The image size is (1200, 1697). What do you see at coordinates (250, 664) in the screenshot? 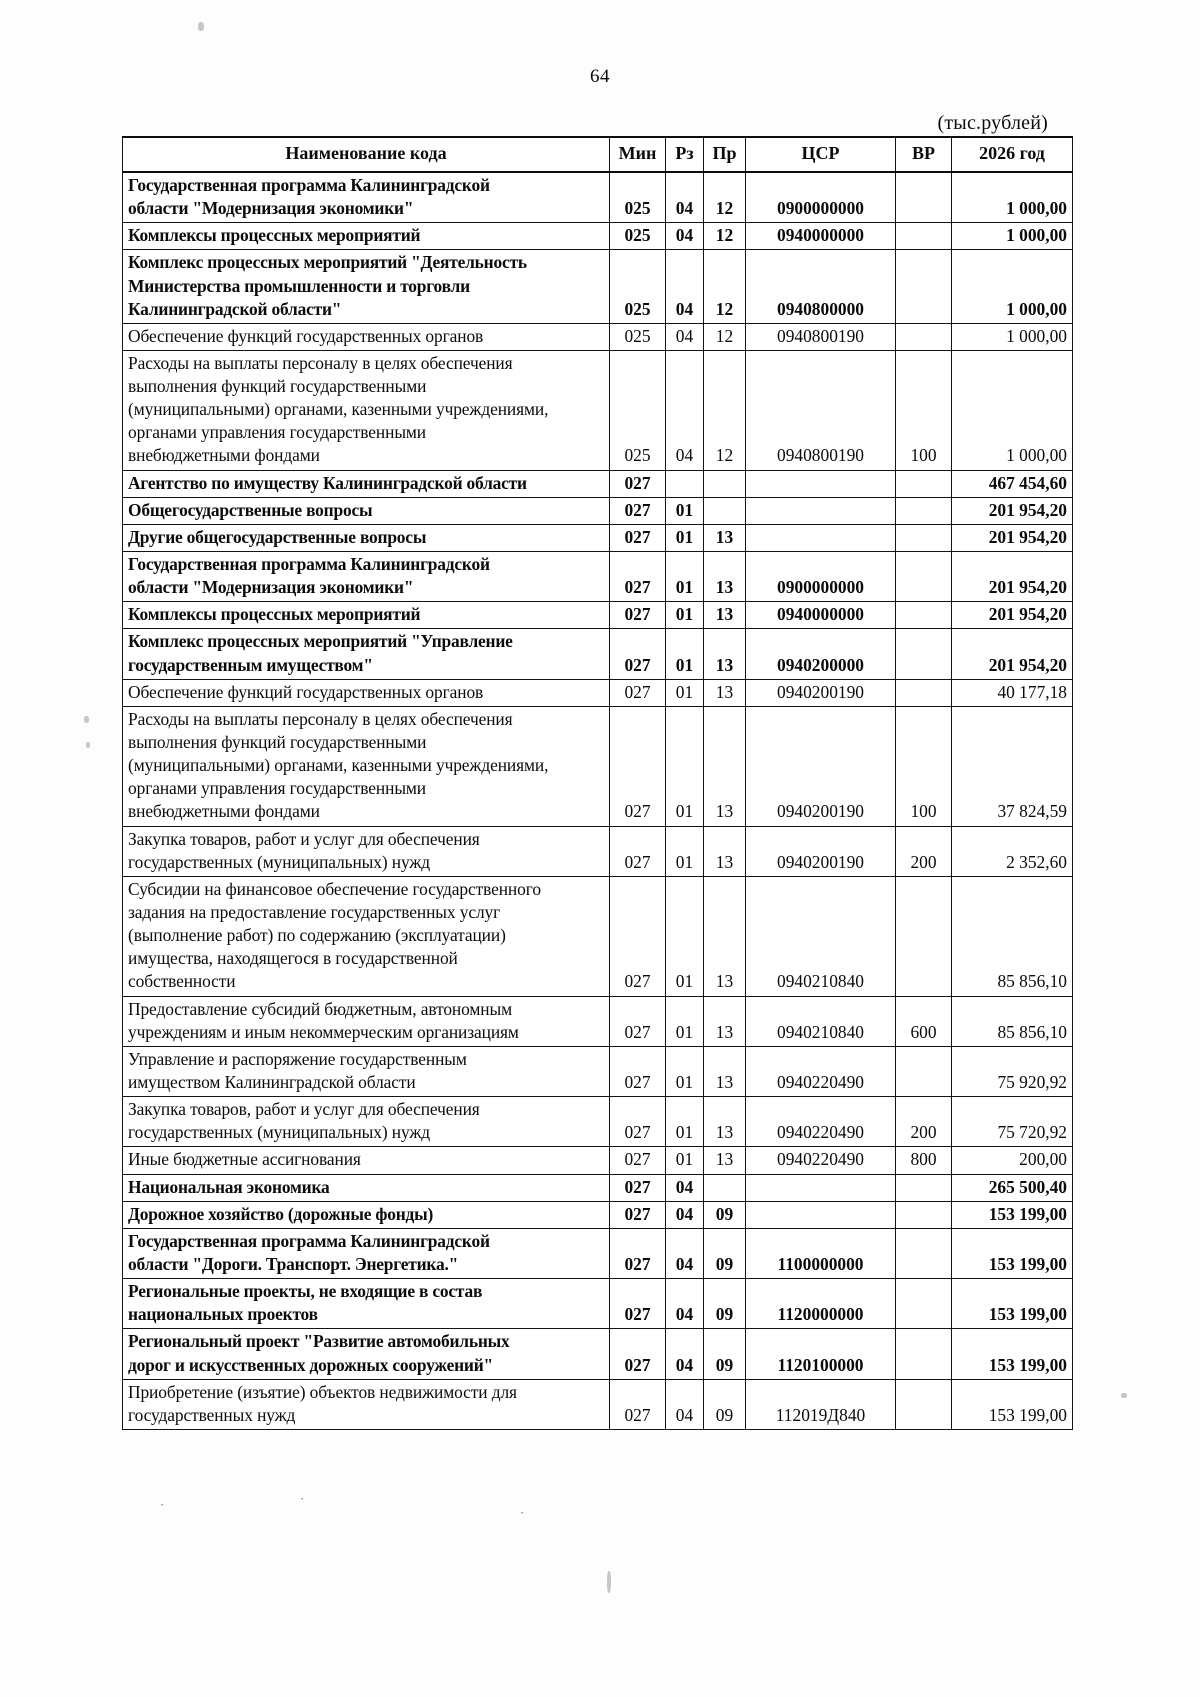
I see `cell-name-line: государственным имуществом"` at bounding box center [250, 664].